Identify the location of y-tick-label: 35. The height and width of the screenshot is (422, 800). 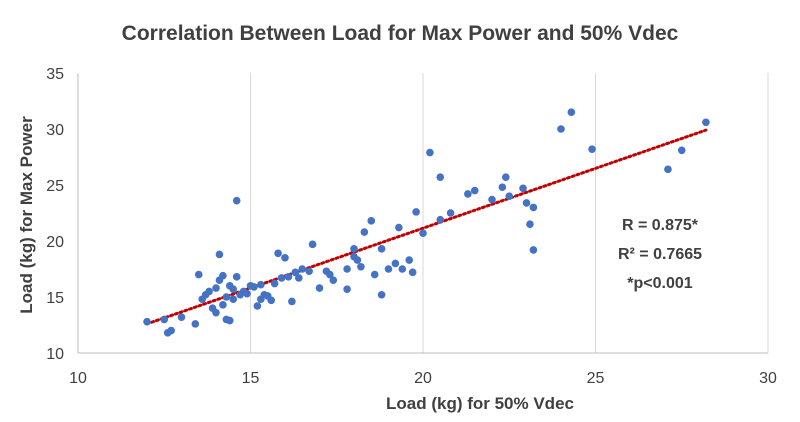
(55, 74).